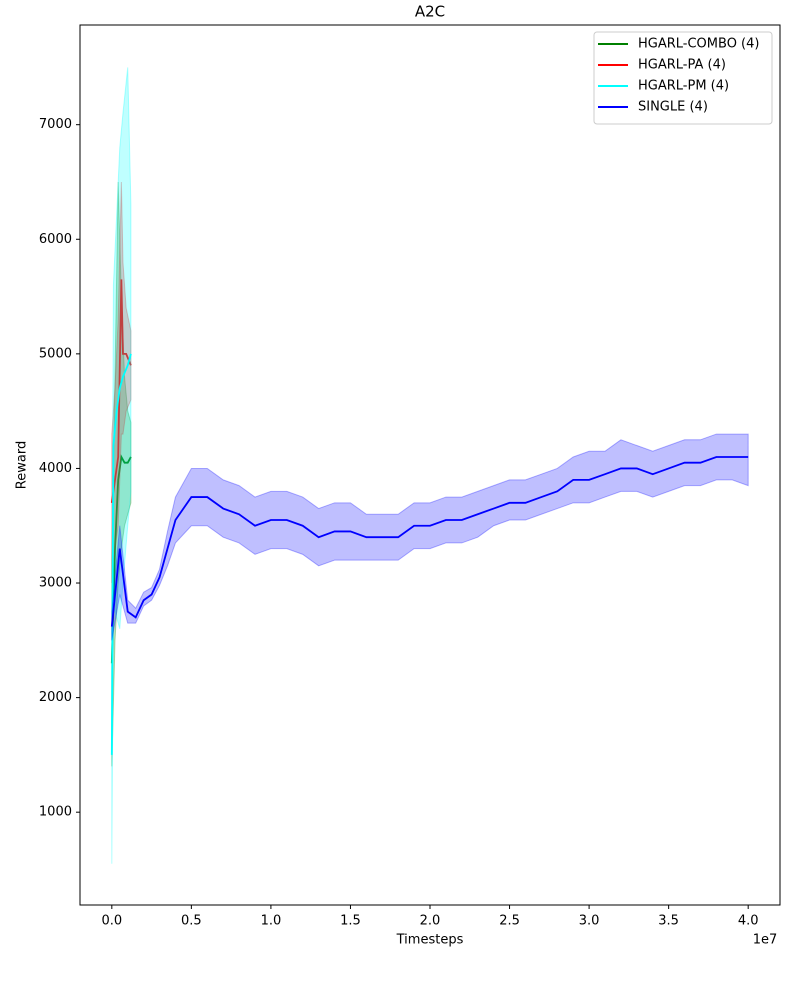  Describe the element at coordinates (350, 921) in the screenshot. I see `x-tick-label: 1.5` at that location.